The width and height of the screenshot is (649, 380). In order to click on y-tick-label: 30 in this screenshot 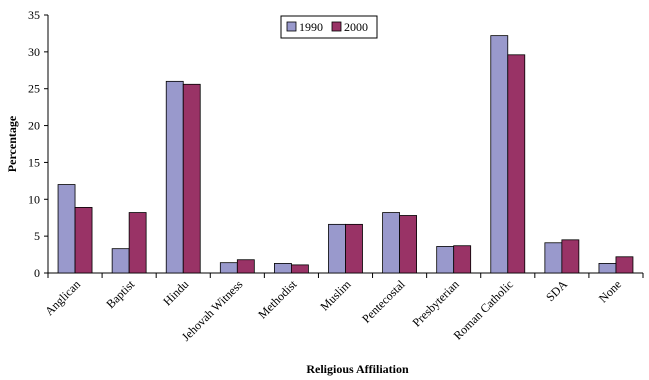, I will do `click(34, 52)`.